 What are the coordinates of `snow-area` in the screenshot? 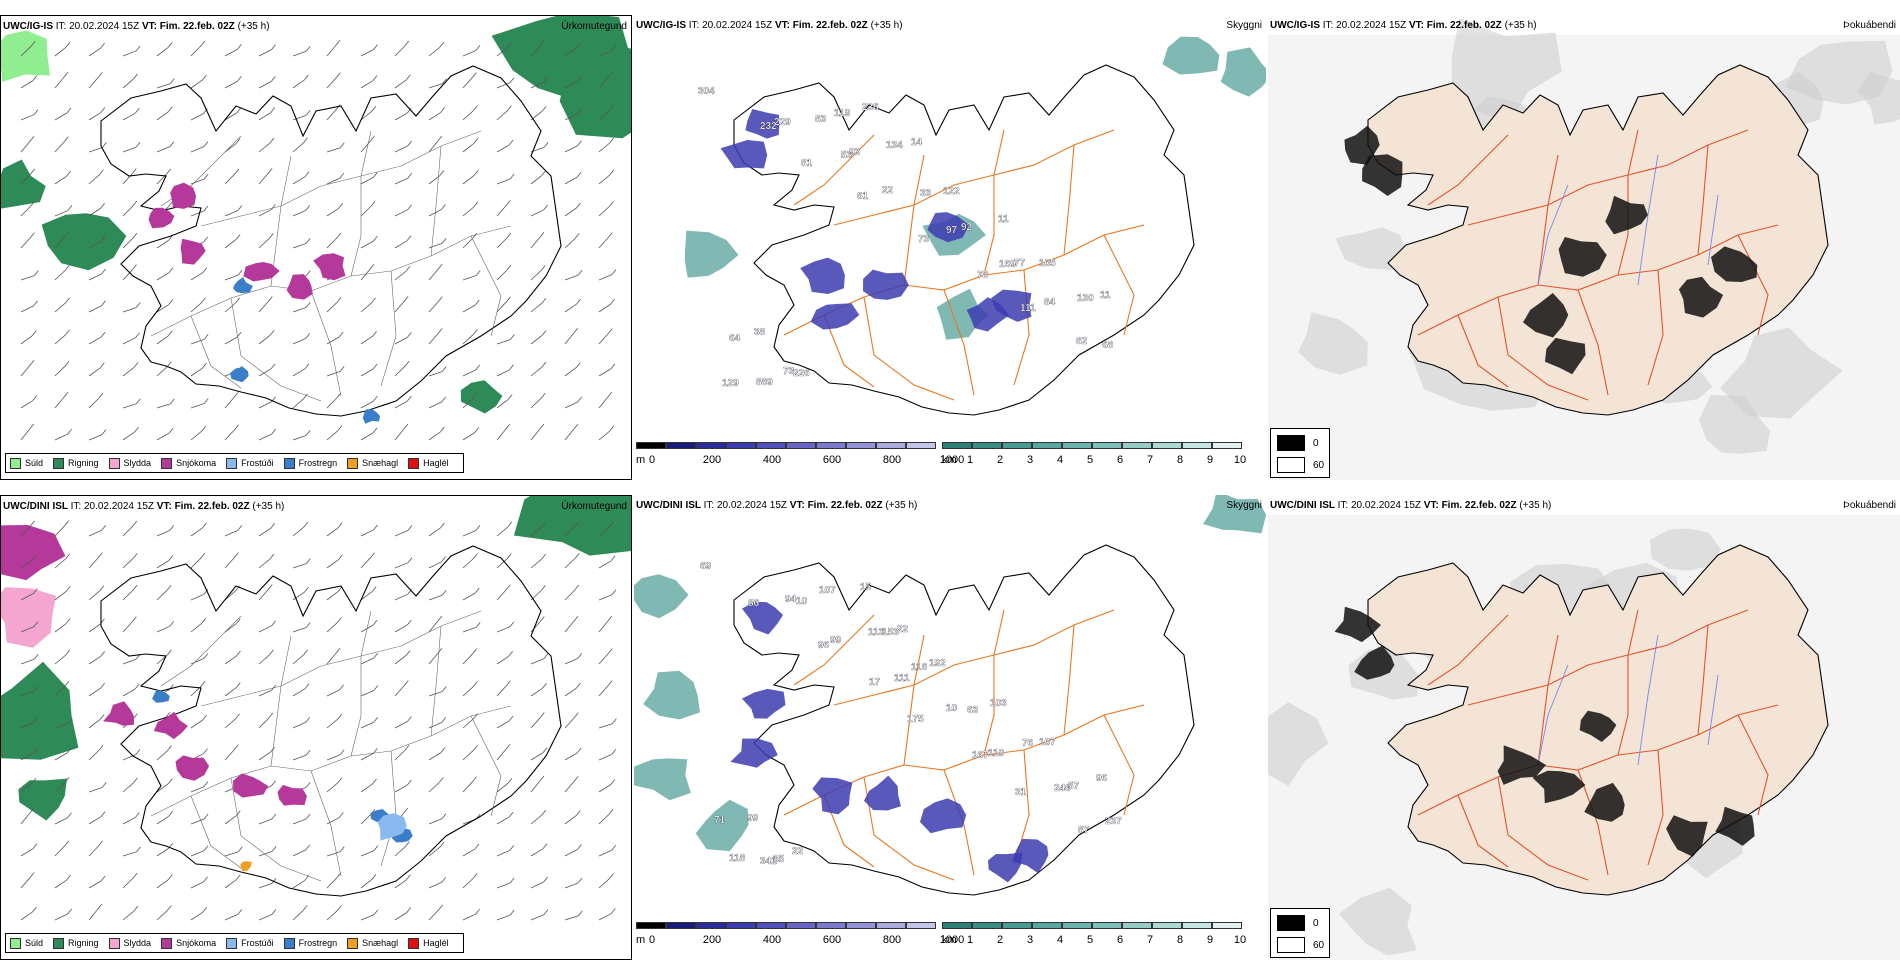 It's located at (183, 195).